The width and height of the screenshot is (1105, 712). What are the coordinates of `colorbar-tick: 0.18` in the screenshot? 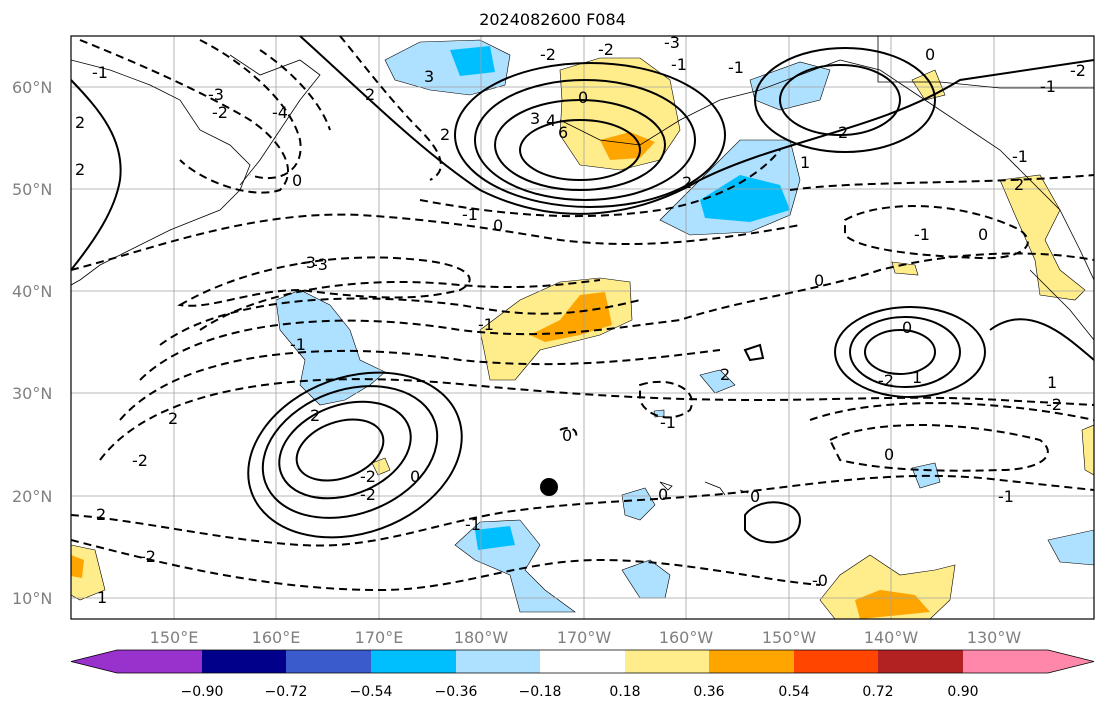 It's located at (624, 692).